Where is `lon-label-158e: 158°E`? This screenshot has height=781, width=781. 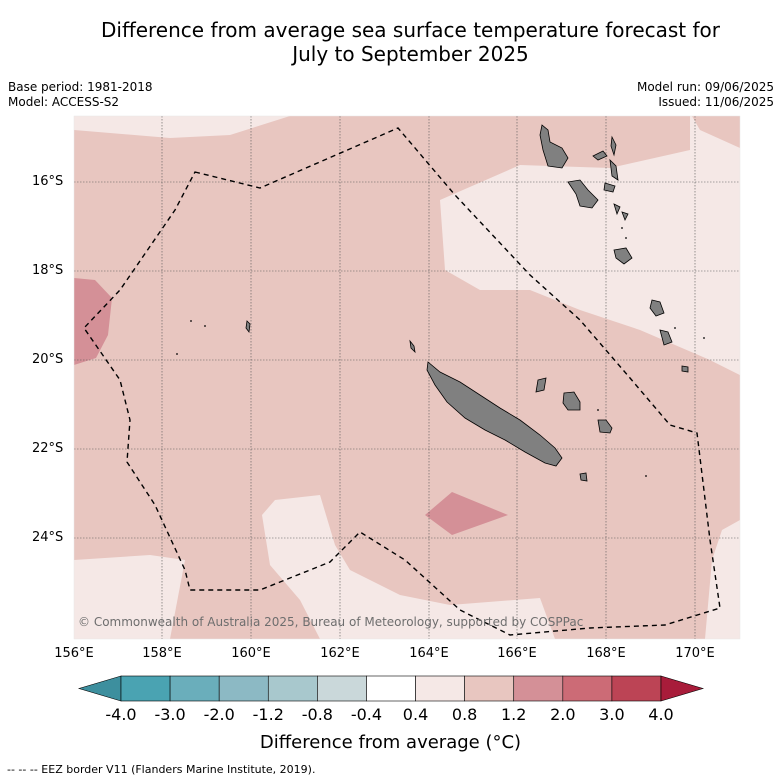
lon-label-158e: 158°E is located at coordinates (162, 653).